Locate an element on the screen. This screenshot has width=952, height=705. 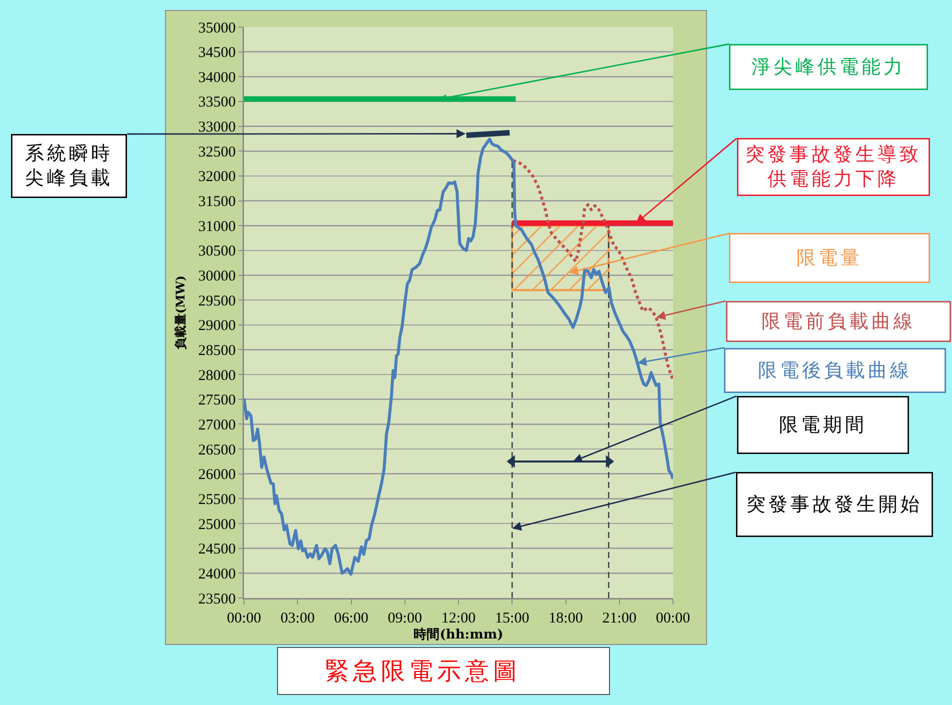
y-tick-label: 34000 is located at coordinates (217, 78).